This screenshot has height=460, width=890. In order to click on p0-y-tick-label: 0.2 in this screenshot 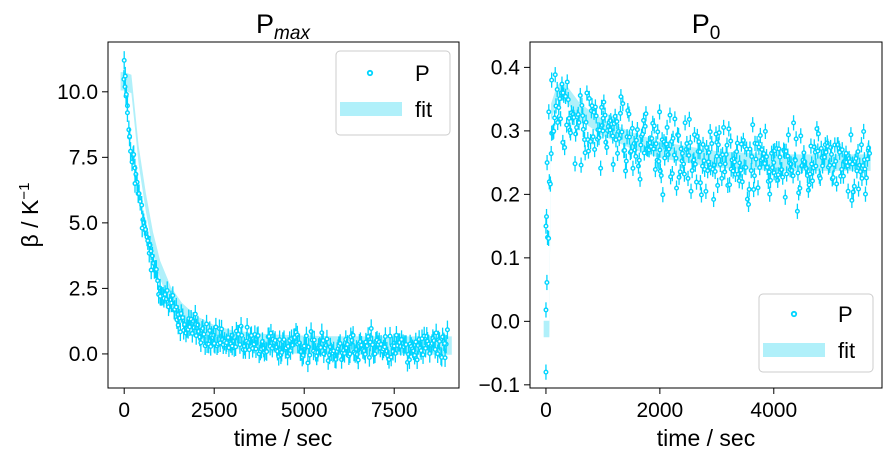, I will do `click(505, 194)`.